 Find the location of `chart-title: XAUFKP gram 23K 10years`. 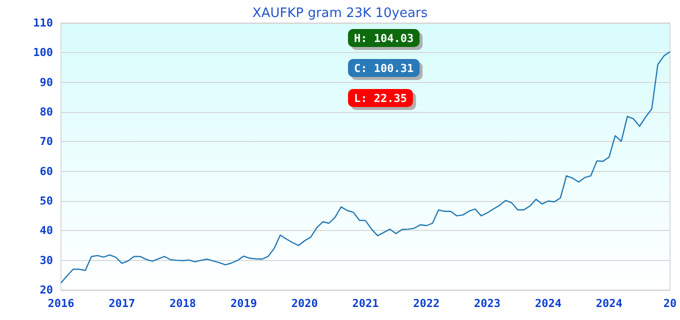

chart-title: XAUFKP gram 23K 10years is located at coordinates (340, 13).